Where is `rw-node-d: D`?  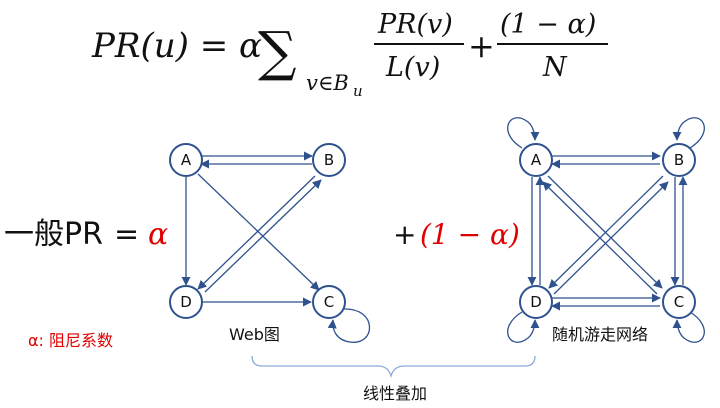 rw-node-d: D is located at coordinates (536, 302).